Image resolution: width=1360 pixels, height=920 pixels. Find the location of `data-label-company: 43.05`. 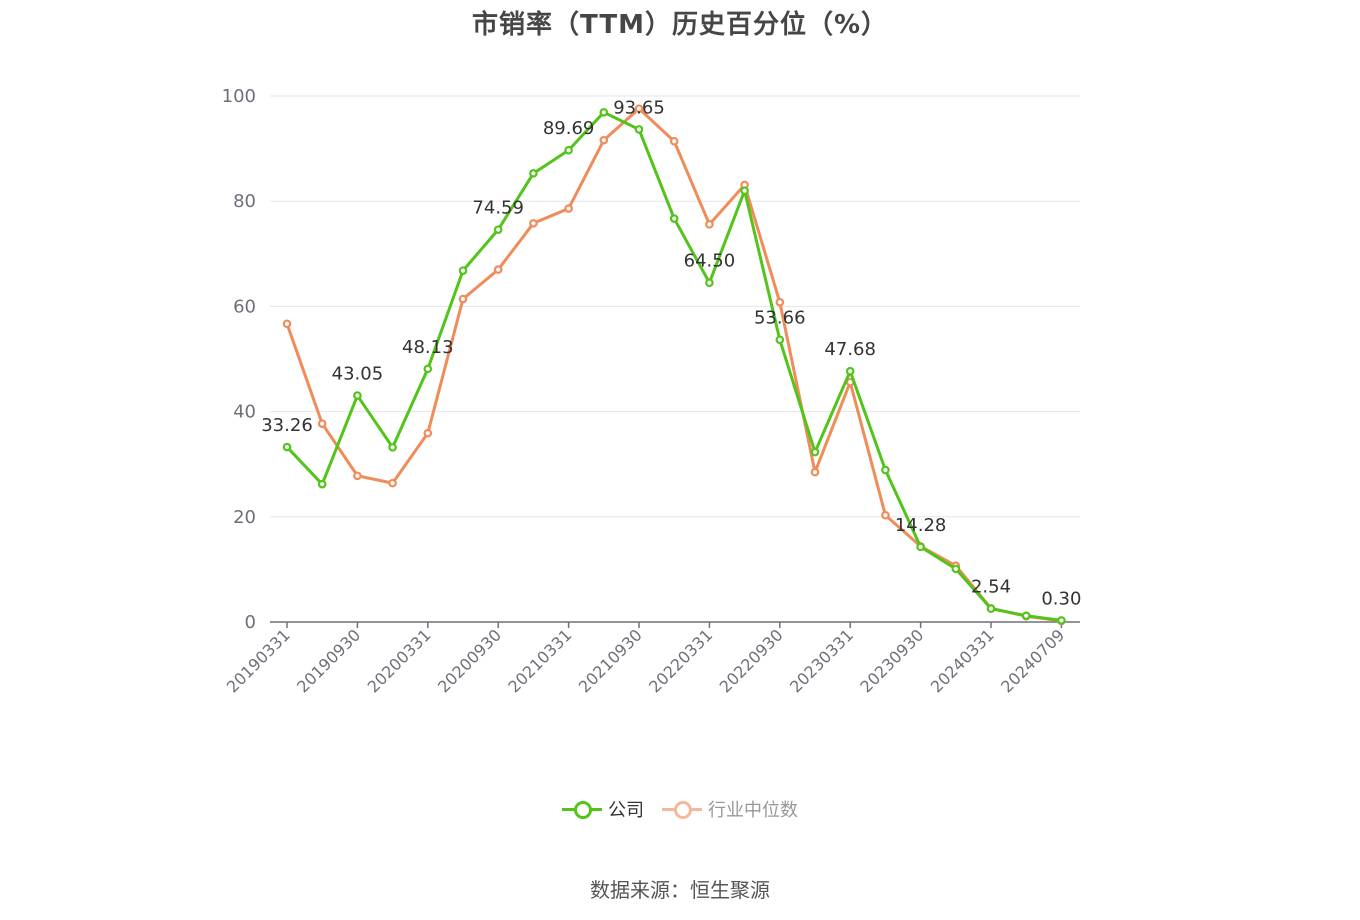

data-label-company: 43.05 is located at coordinates (358, 374).